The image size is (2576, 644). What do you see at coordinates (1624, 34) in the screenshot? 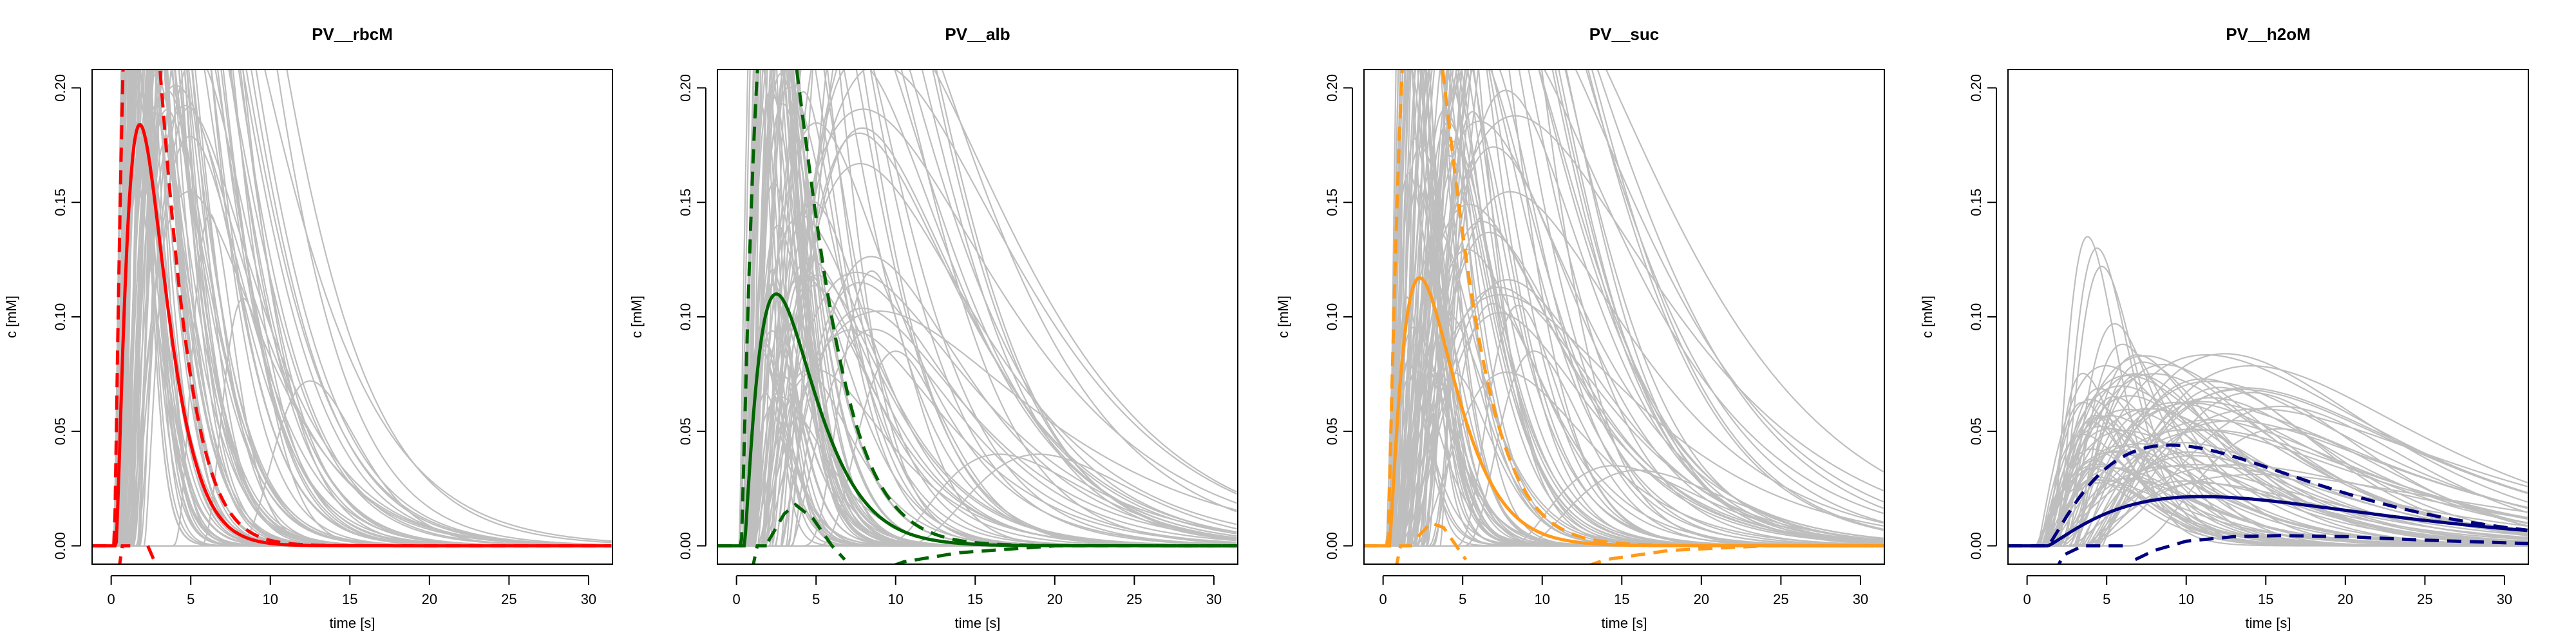
I see `panel-title: PV__suc` at bounding box center [1624, 34].